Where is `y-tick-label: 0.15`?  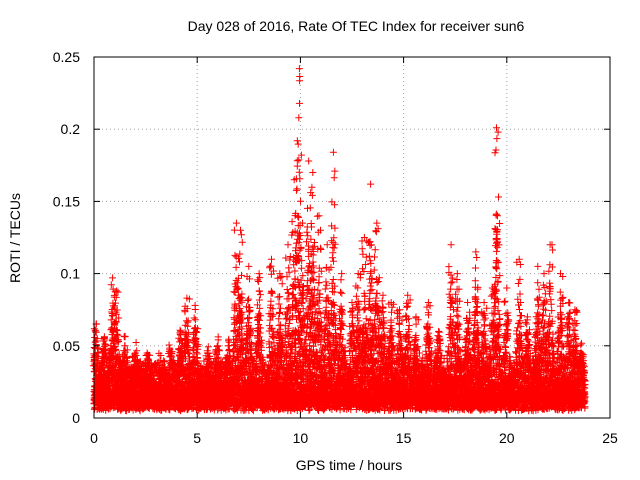
y-tick-label: 0.15 is located at coordinates (66, 201).